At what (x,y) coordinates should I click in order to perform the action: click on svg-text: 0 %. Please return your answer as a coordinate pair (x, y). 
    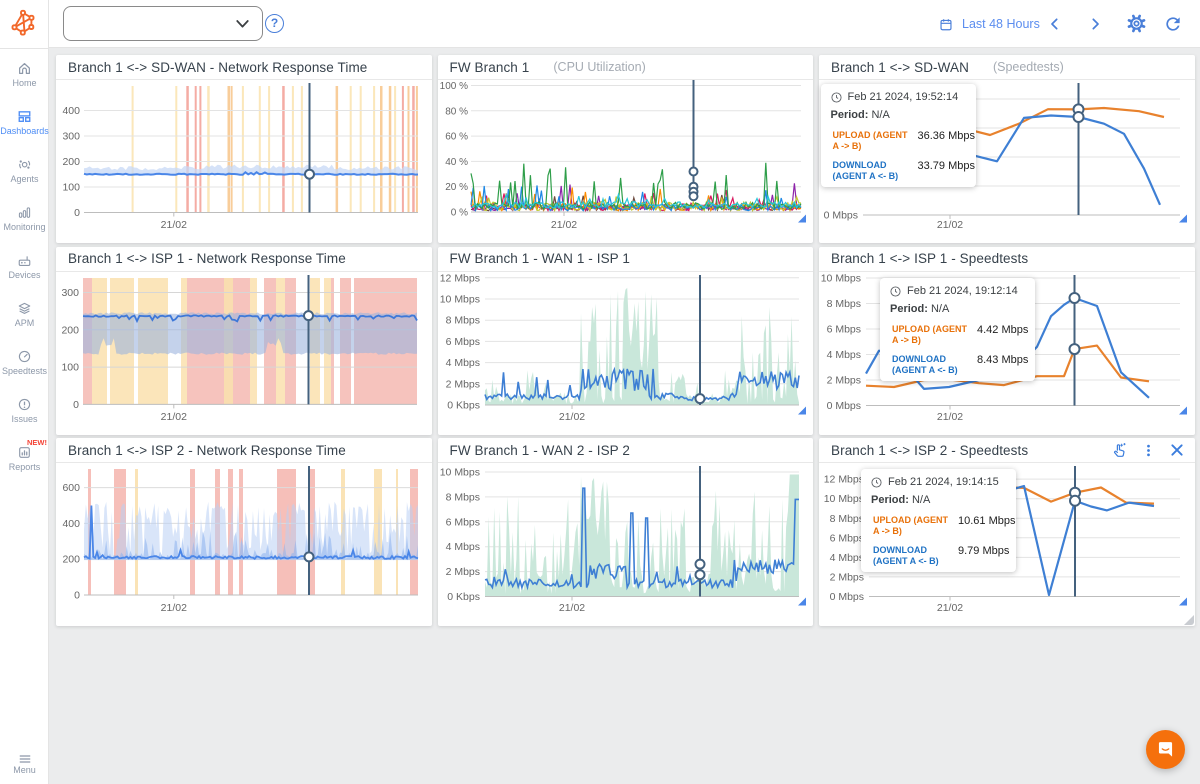
    Looking at the image, I should click on (458, 213).